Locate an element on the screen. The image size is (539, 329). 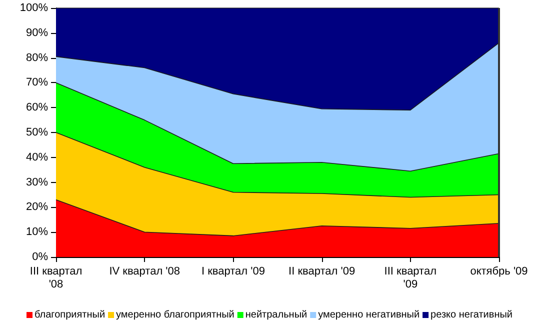
y-tick-label: 80% is located at coordinates (37, 58).